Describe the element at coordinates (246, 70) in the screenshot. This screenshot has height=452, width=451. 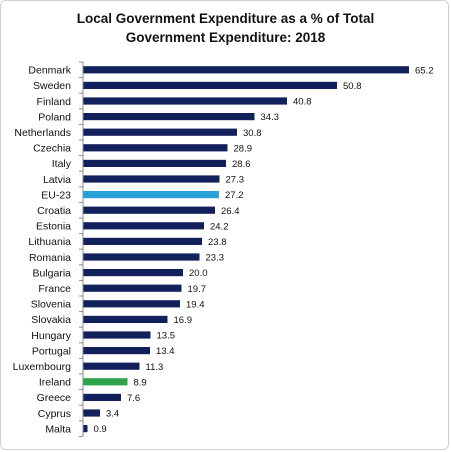
I see `bar-denmark` at that location.